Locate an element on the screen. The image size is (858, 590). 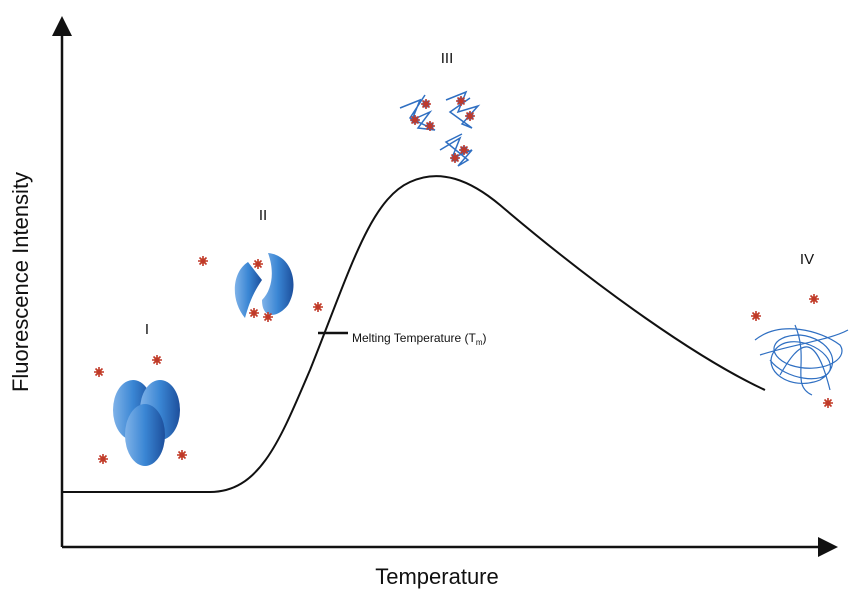
stage-label: III is located at coordinates (447, 58).